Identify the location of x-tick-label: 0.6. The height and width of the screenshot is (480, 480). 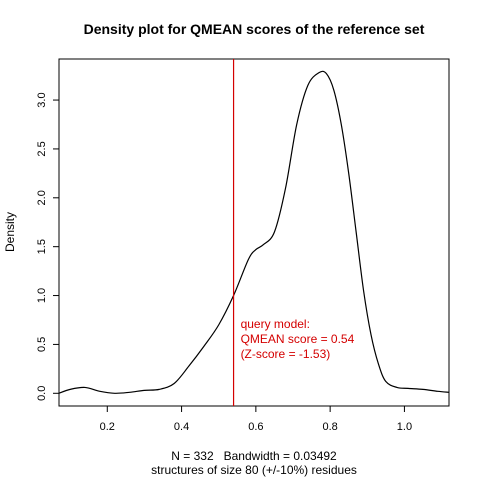
(255, 427).